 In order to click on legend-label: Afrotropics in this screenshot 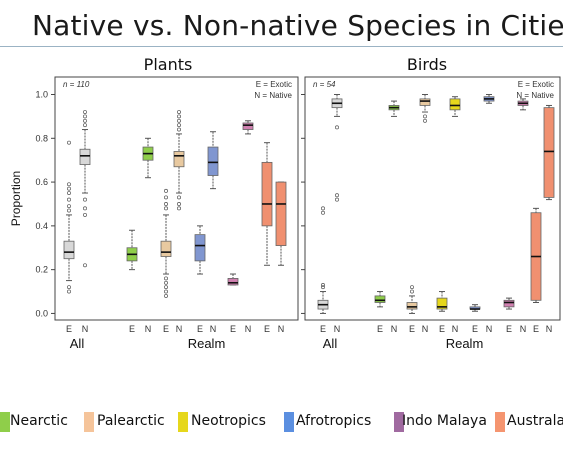, I will do `click(334, 421)`.